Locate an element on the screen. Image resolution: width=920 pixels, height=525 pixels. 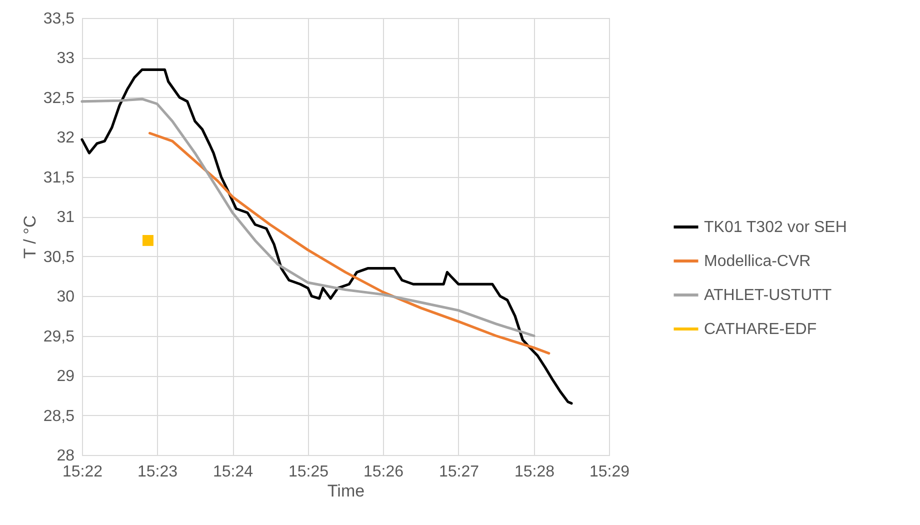
x-tick-label: 15:24 is located at coordinates (233, 472).